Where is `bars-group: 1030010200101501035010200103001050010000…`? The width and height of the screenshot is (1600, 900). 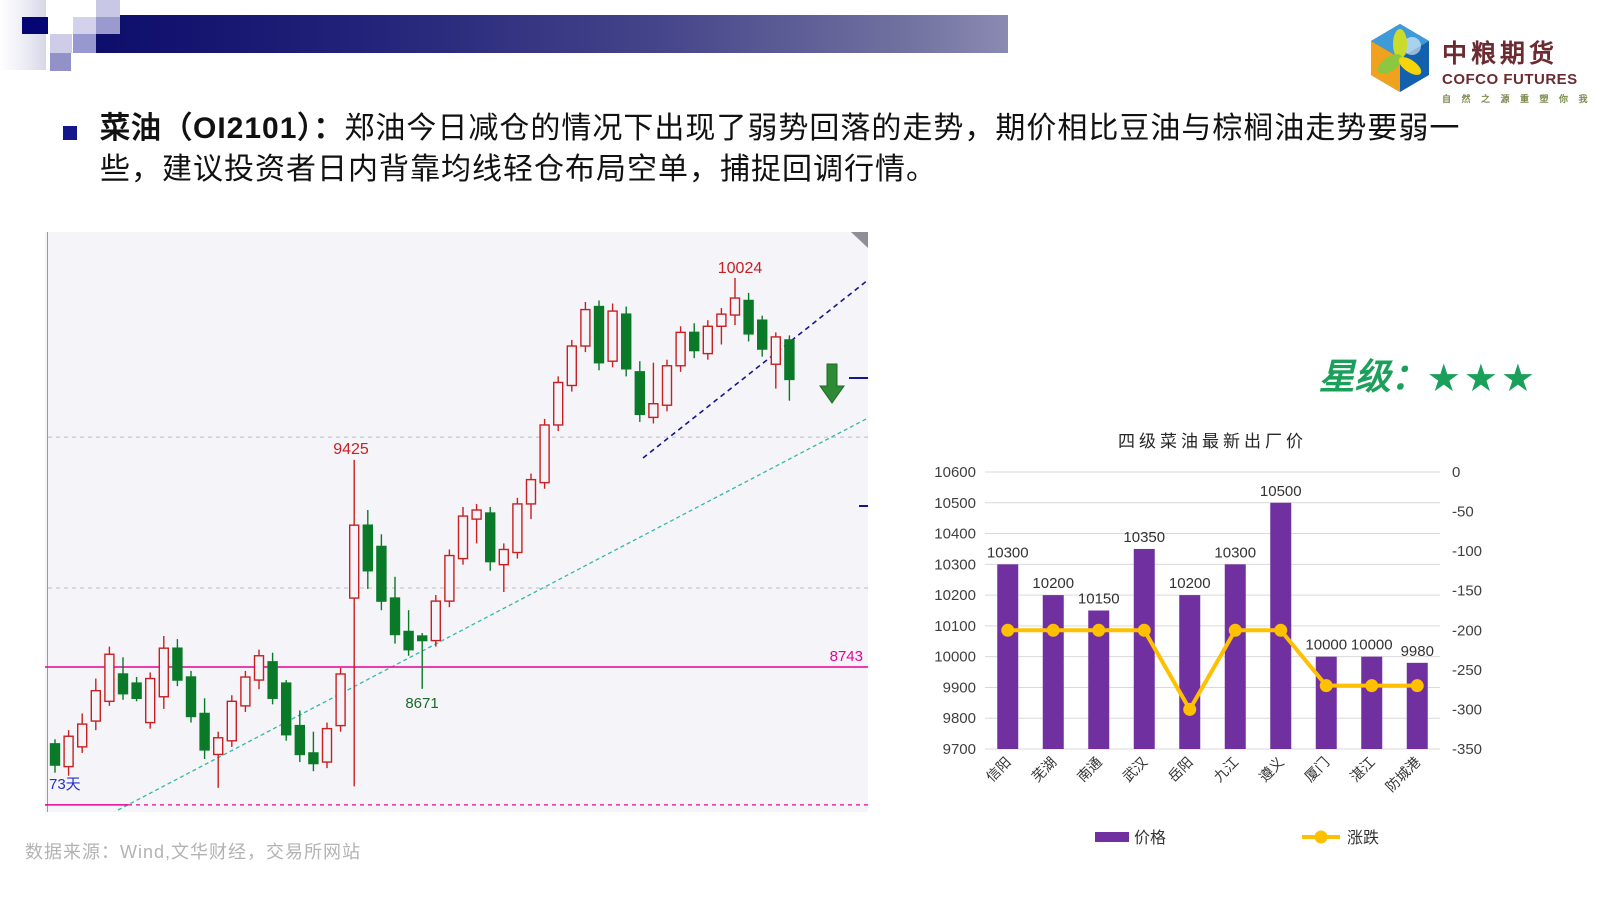 bars-group: 1030010200101501035010200103001050010000… is located at coordinates (1210, 616).